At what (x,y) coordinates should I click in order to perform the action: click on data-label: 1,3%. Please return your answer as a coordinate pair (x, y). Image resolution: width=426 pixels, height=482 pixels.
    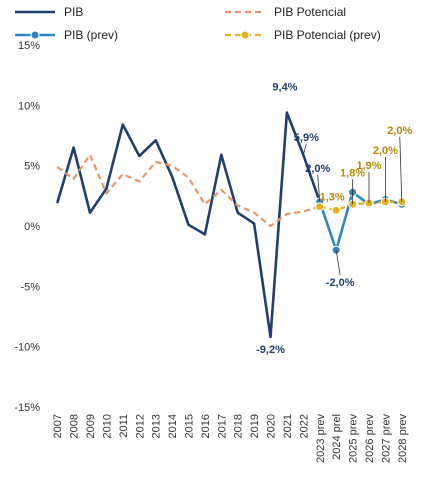
    Looking at the image, I should click on (332, 197).